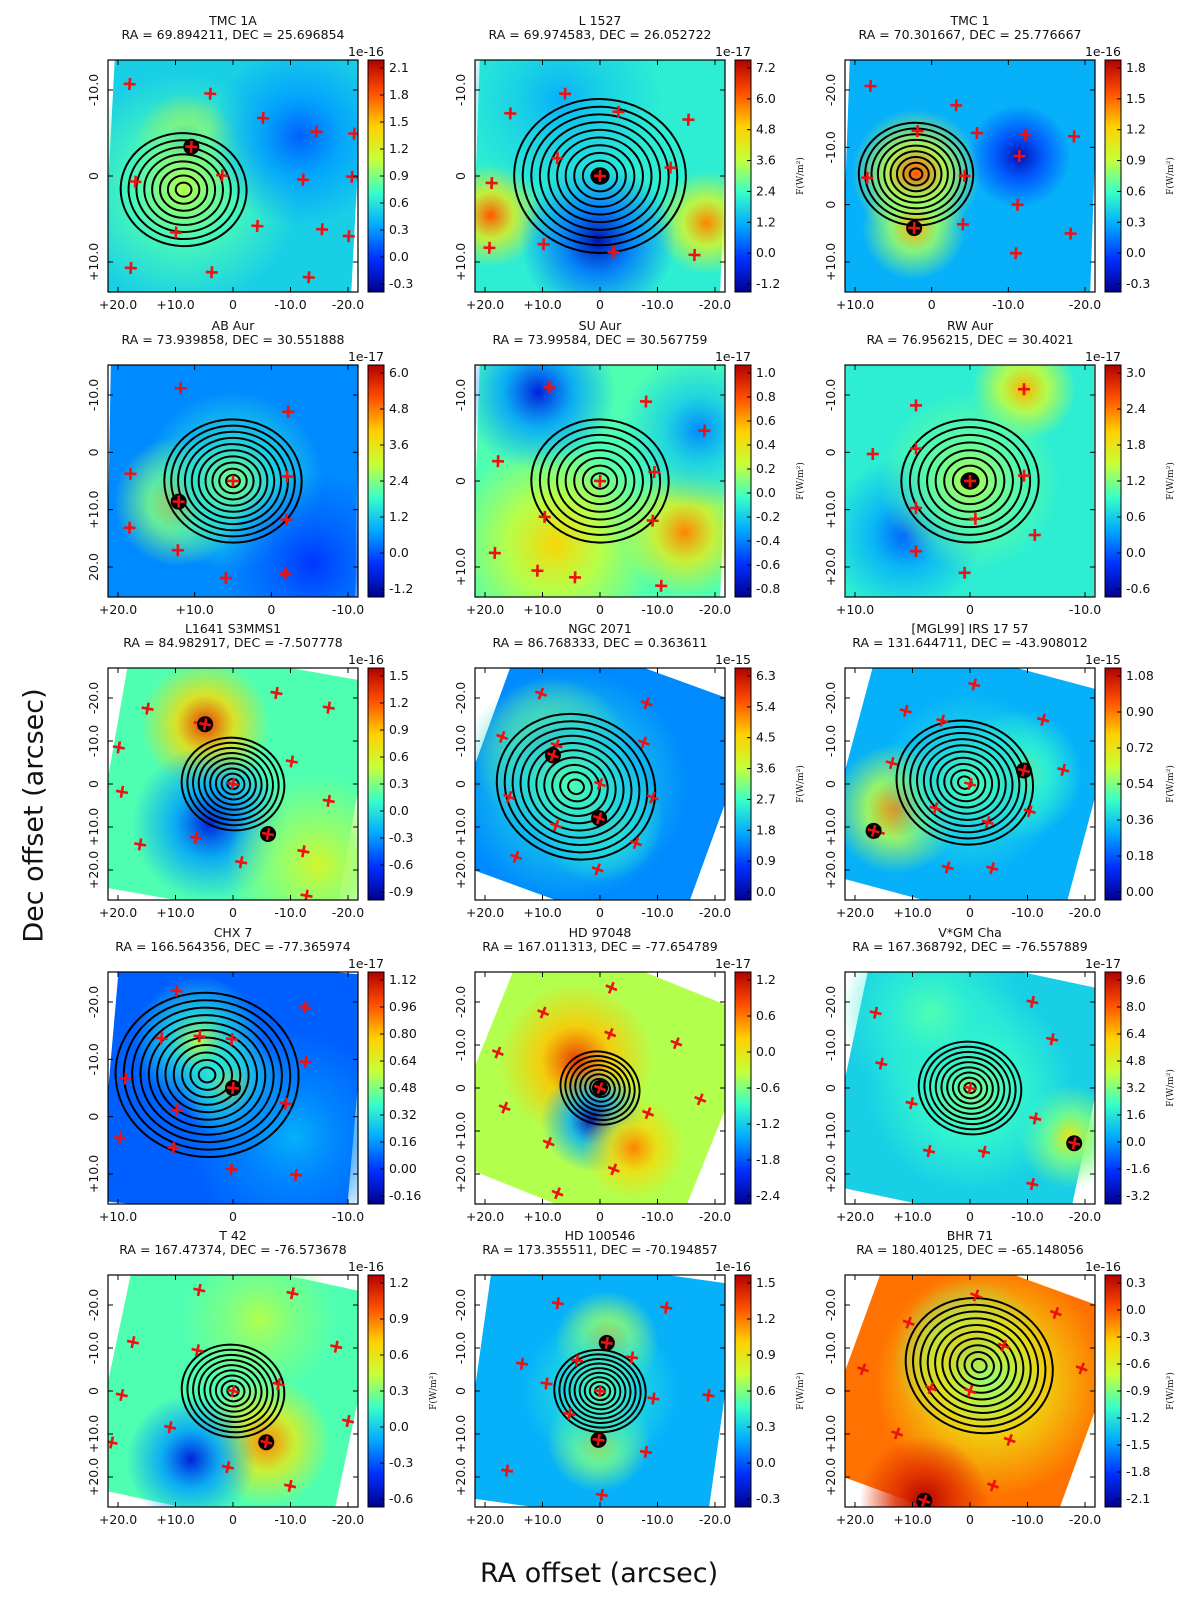 The image size is (1200, 1600). I want to click on colorbar-label: F(W/m²), so click(800, 784).